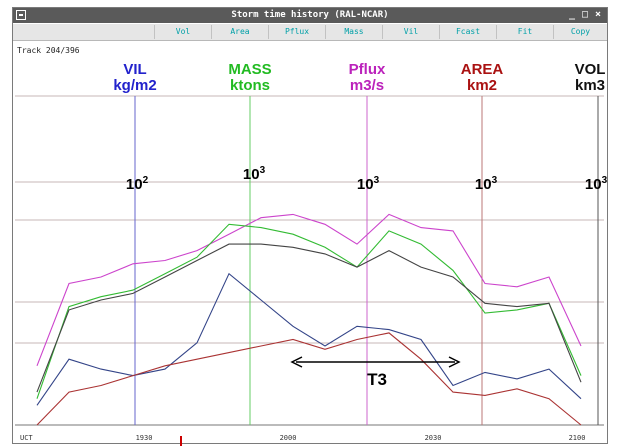 Image resolution: width=620 pixels, height=447 pixels. Describe the element at coordinates (467, 32) in the screenshot. I see `menu-fcast-button: Fcast` at that location.